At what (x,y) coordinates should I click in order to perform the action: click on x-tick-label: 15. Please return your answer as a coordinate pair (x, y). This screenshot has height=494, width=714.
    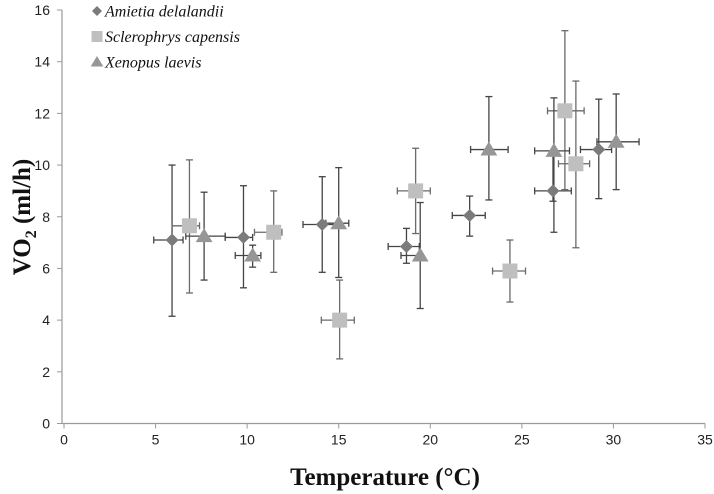
    Looking at the image, I should click on (339, 440).